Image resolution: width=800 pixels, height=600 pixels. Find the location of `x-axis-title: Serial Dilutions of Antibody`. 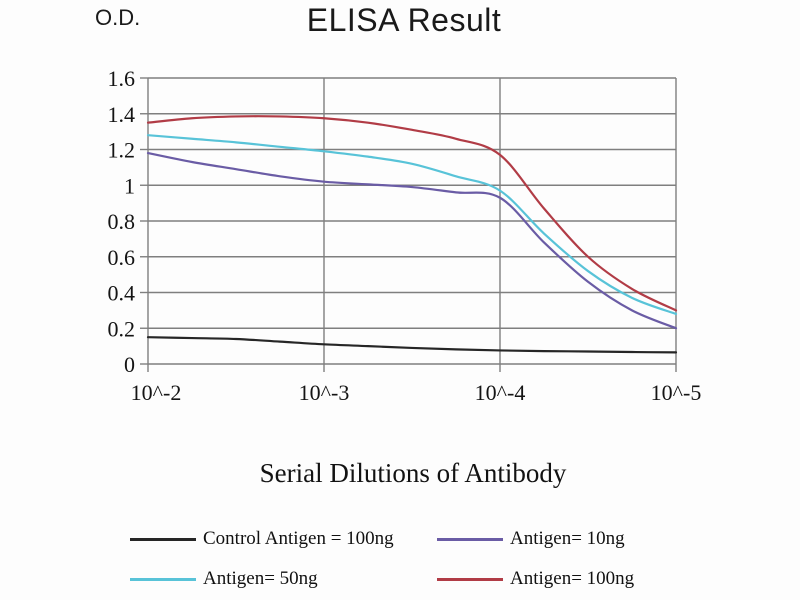

x-axis-title: Serial Dilutions of Antibody is located at coordinates (413, 473).